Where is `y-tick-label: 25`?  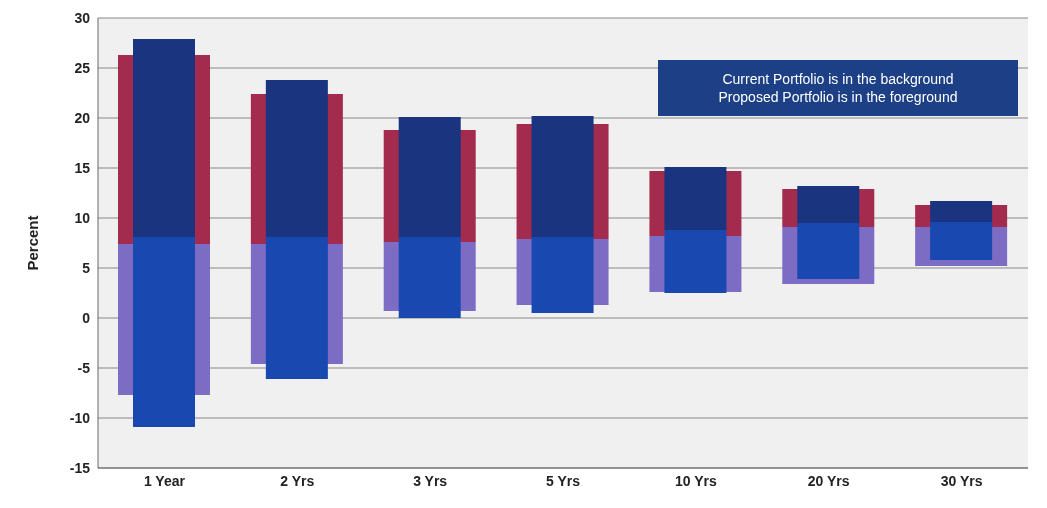 y-tick-label: 25 is located at coordinates (82, 67).